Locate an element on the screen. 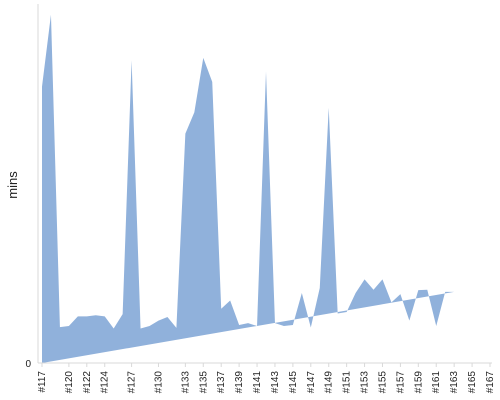 The image size is (500, 400). x-tick-label-3: #124 is located at coordinates (105, 382).